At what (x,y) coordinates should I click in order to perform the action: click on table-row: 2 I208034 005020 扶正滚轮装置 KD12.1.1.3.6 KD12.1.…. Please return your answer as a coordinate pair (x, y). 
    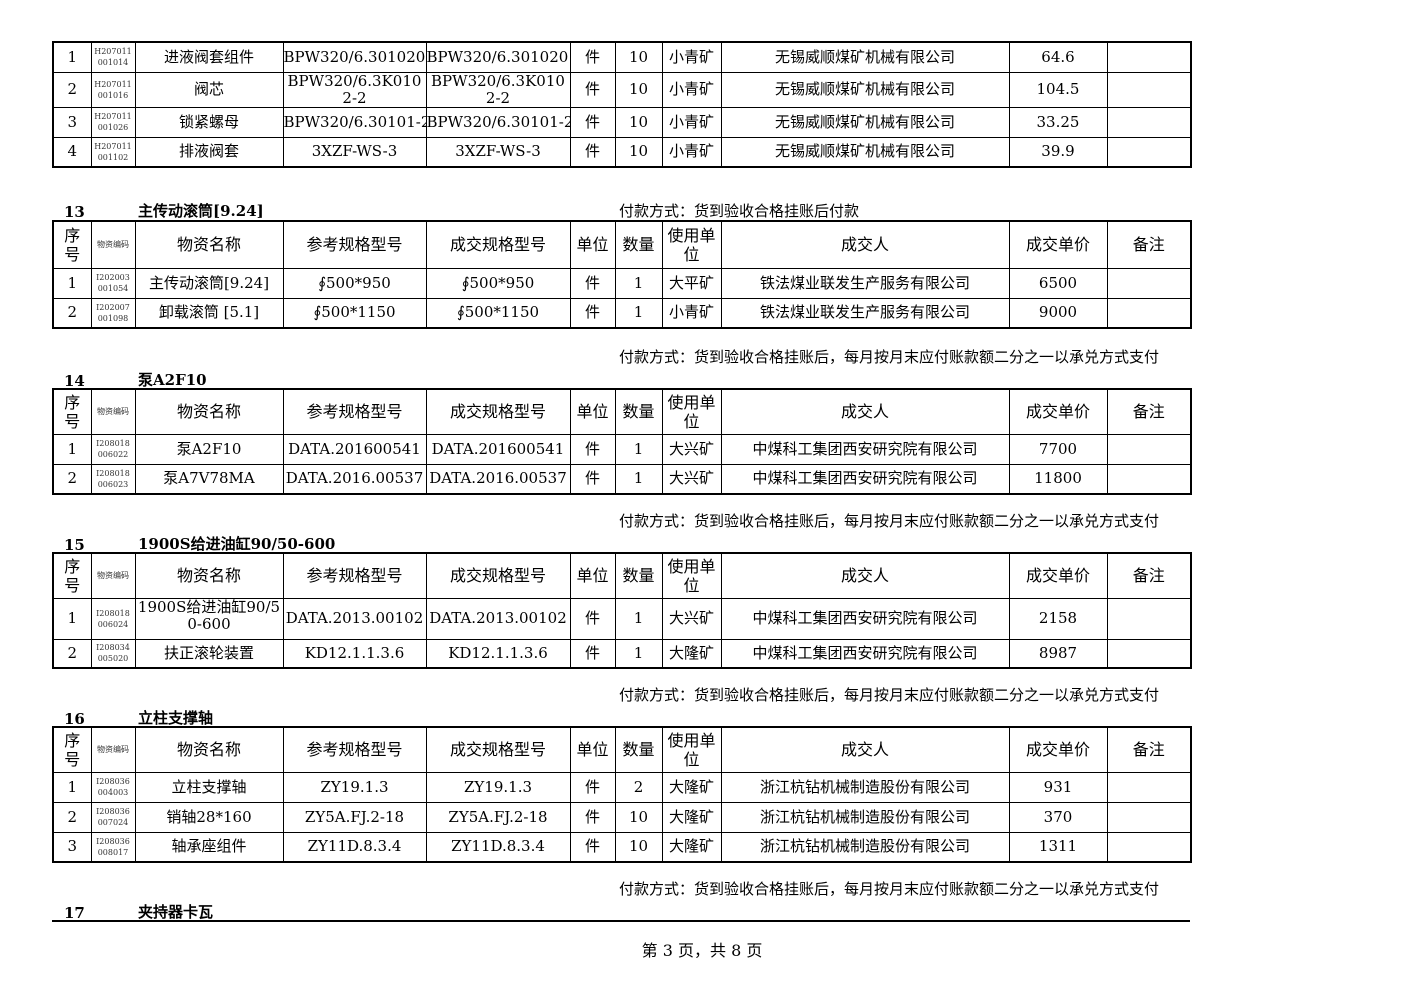
    Looking at the image, I should click on (622, 653).